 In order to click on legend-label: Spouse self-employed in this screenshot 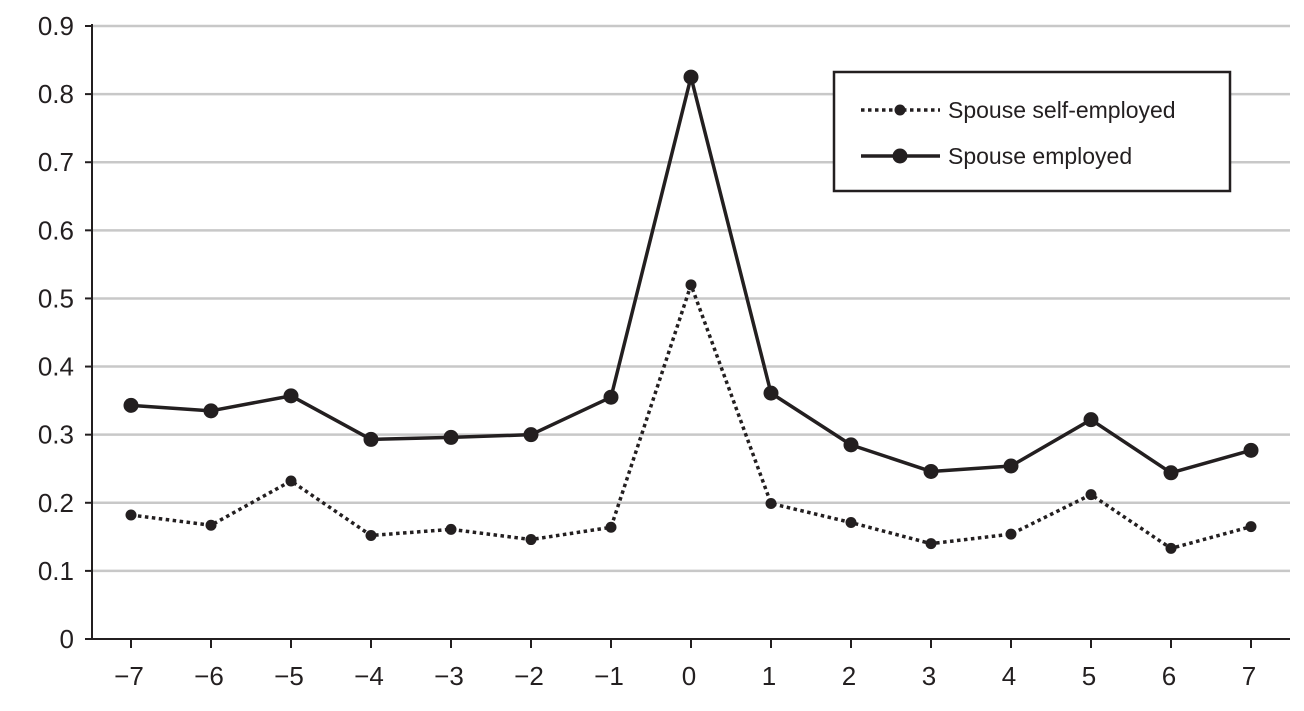, I will do `click(1062, 110)`.